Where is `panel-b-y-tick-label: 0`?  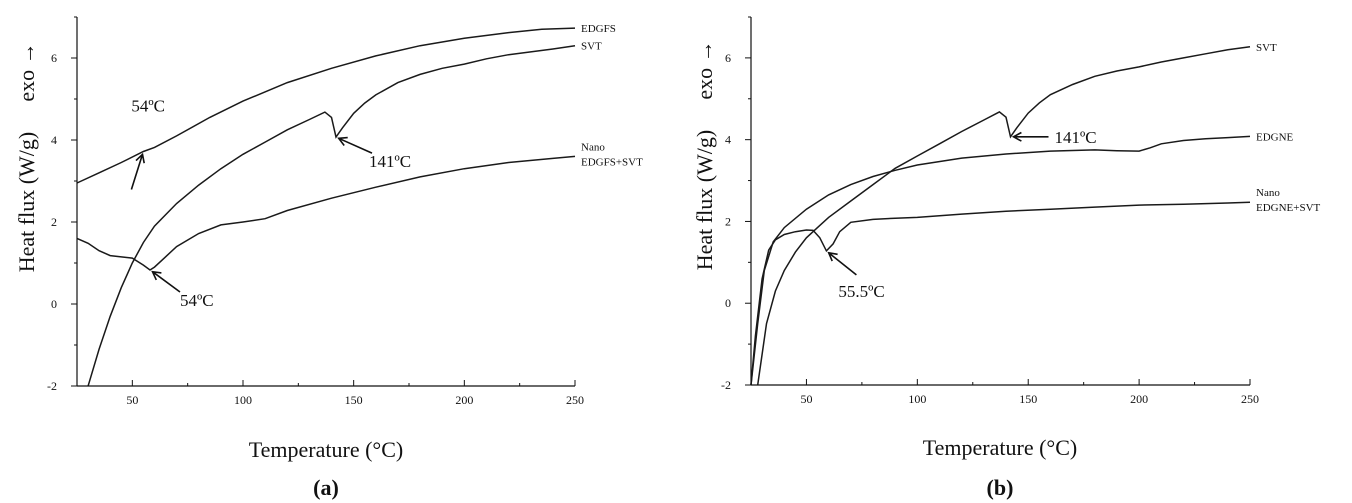 panel-b-y-tick-label: 0 is located at coordinates (728, 303).